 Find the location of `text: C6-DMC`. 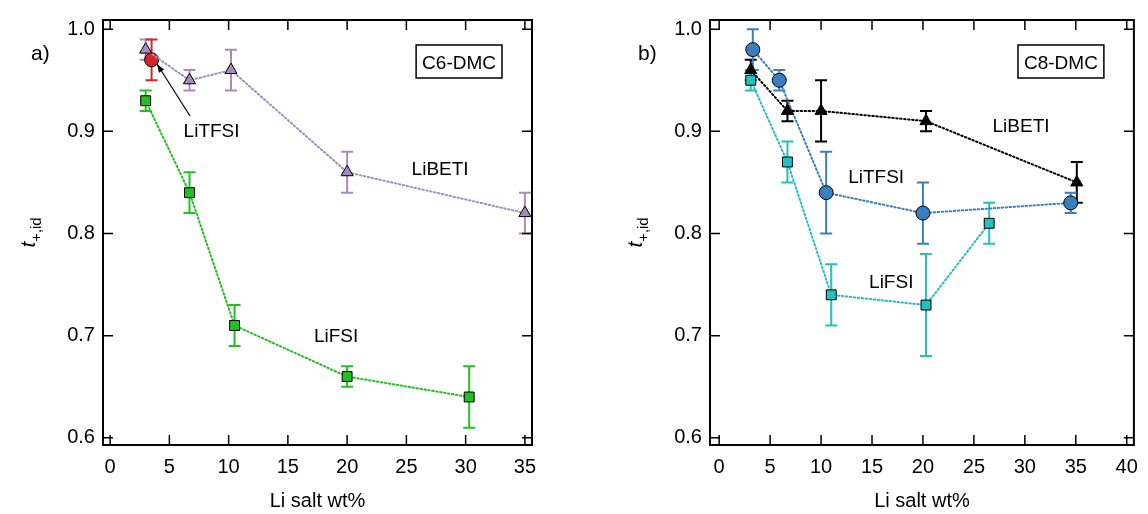

text: C6-DMC is located at coordinates (459, 62).